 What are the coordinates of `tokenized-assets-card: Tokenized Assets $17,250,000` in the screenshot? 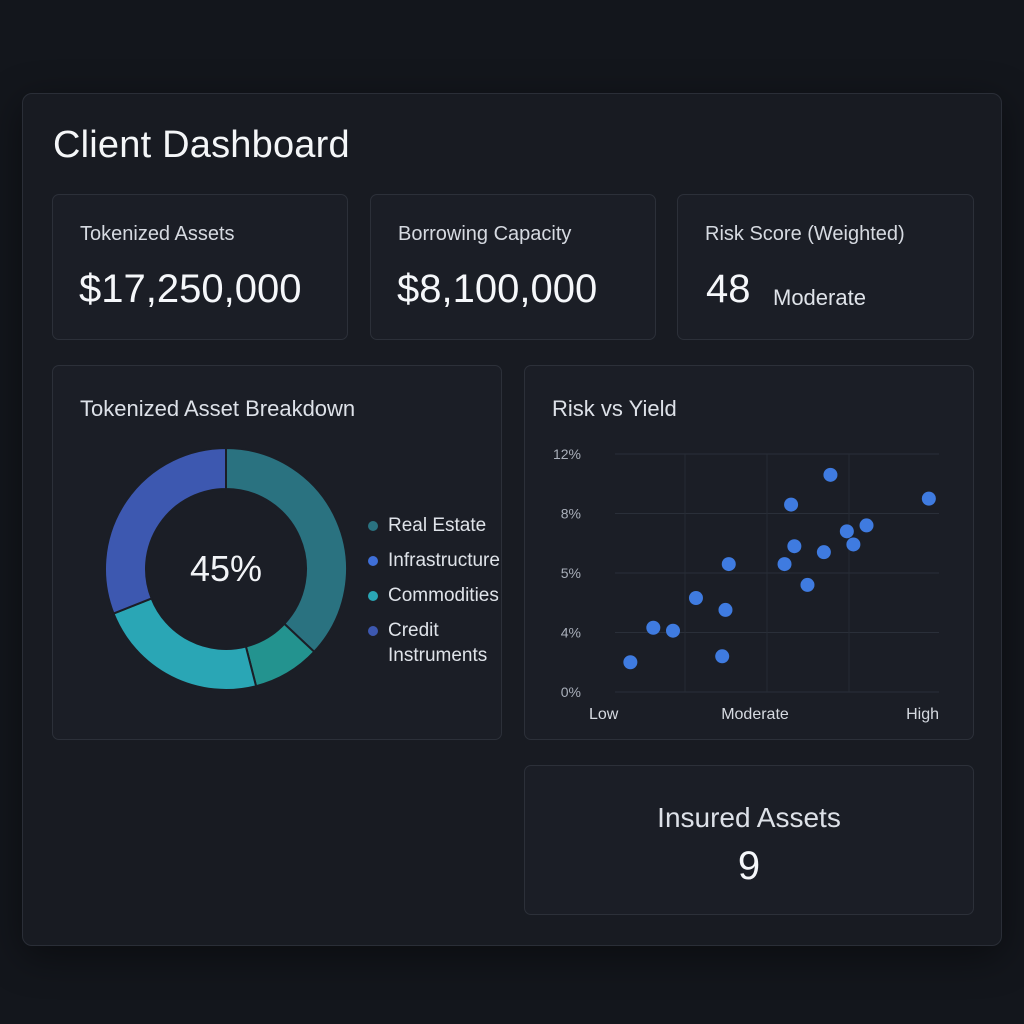 It's located at (200, 267).